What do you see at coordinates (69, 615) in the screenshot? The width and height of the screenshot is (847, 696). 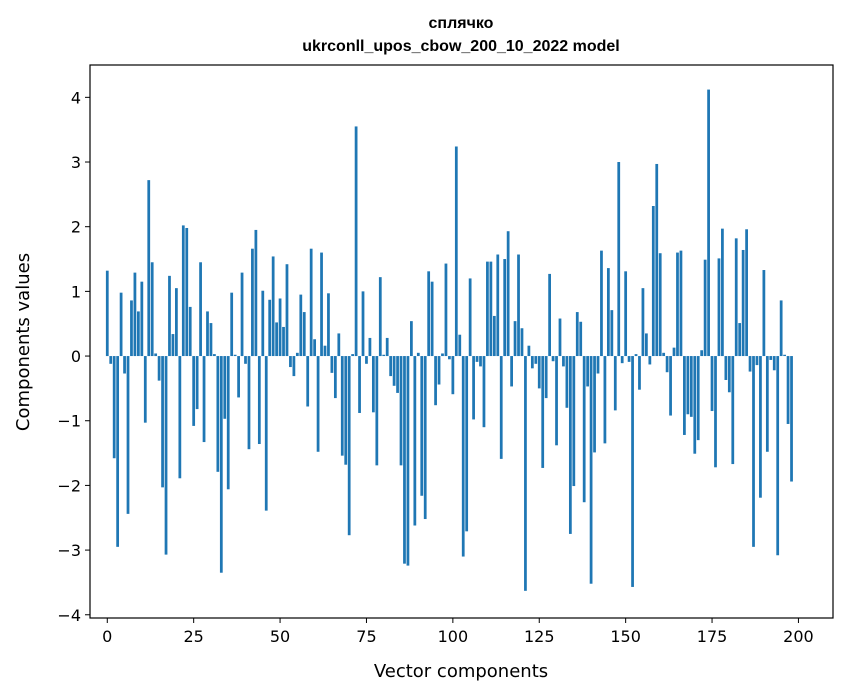 I see `y-tick-label: −4` at bounding box center [69, 615].